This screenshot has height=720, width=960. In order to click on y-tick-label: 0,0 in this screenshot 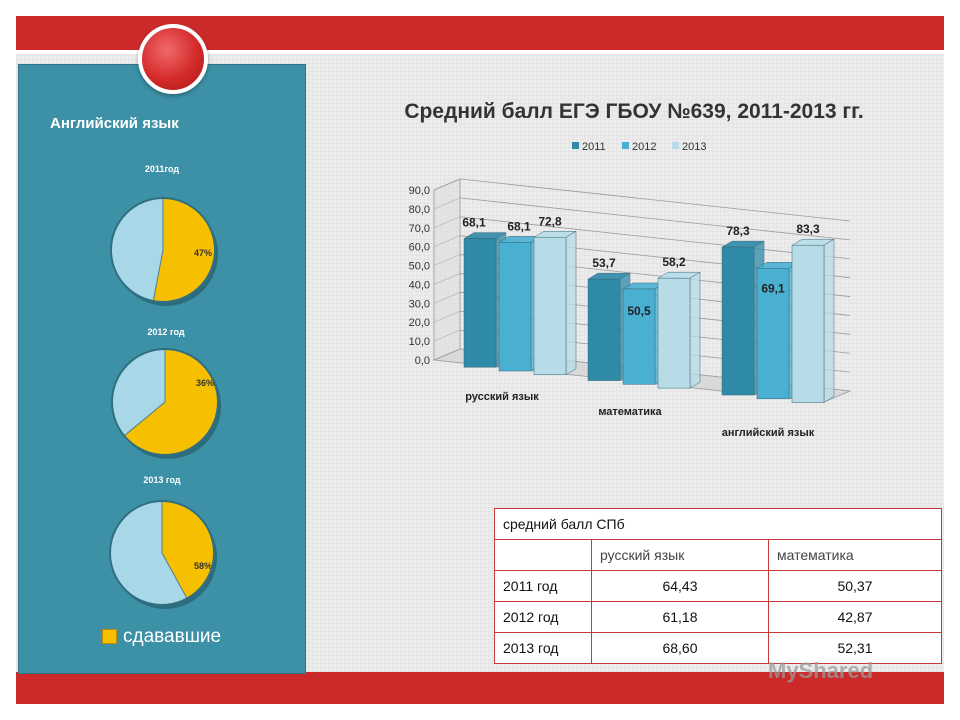, I will do `click(422, 361)`.